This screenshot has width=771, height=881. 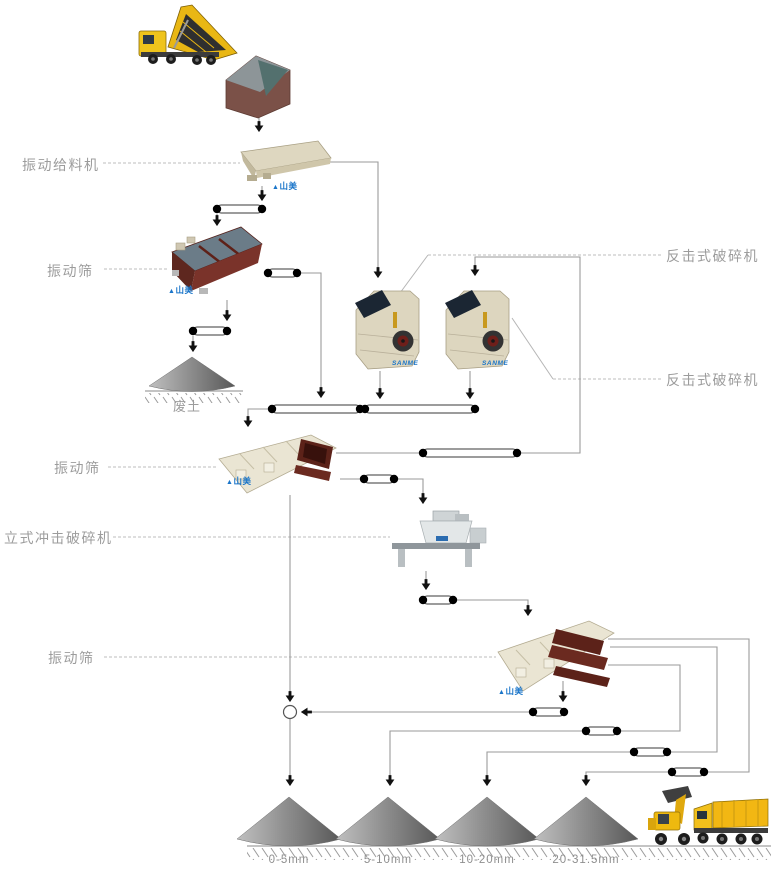 I want to click on label-product-0-5mm: 0-5mm, so click(x=289, y=860).